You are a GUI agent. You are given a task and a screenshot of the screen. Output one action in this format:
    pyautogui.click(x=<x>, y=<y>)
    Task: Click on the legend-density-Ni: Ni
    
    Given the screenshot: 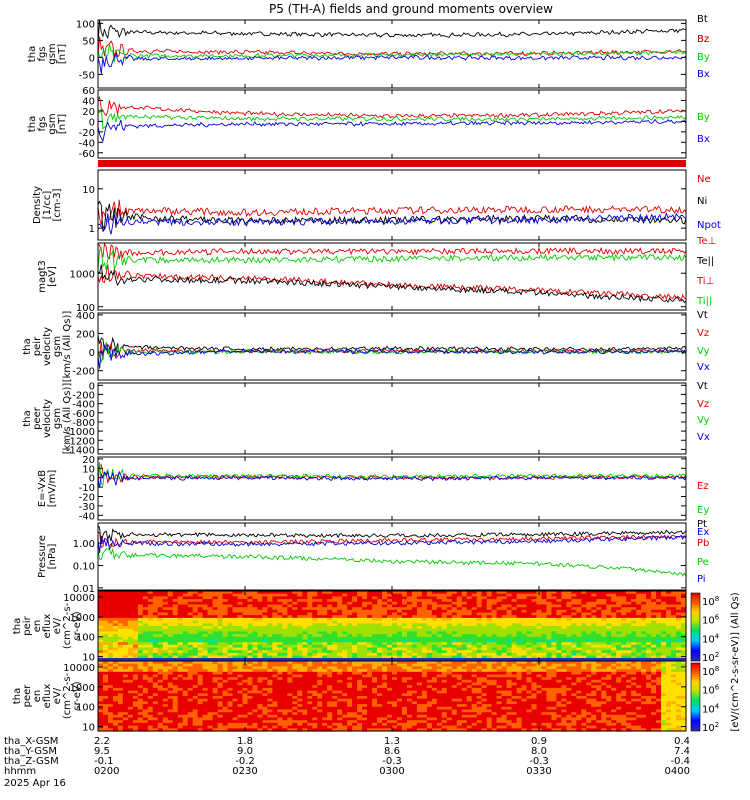 What is the action you would take?
    pyautogui.click(x=702, y=201)
    